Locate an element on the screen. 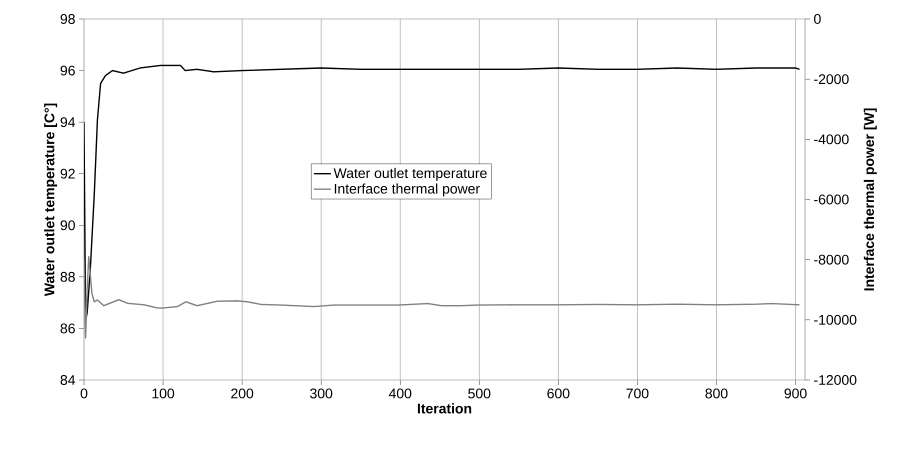 Image resolution: width=902 pixels, height=449 pixels. x-tick-label: 400 is located at coordinates (400, 393).